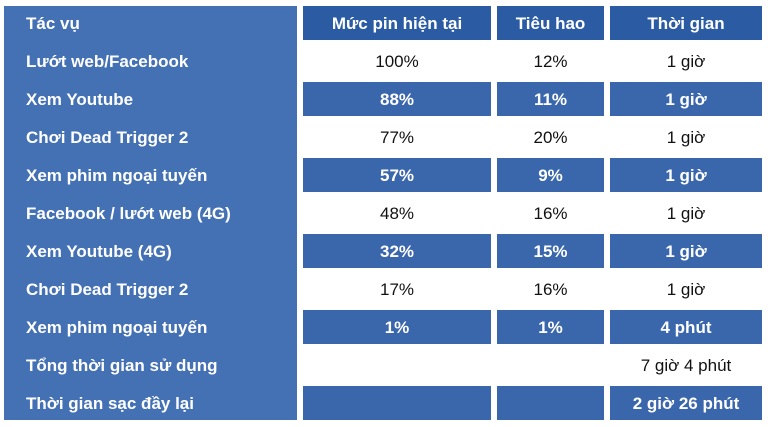  I want to click on task-cell: Xem Youtube, so click(80, 99).